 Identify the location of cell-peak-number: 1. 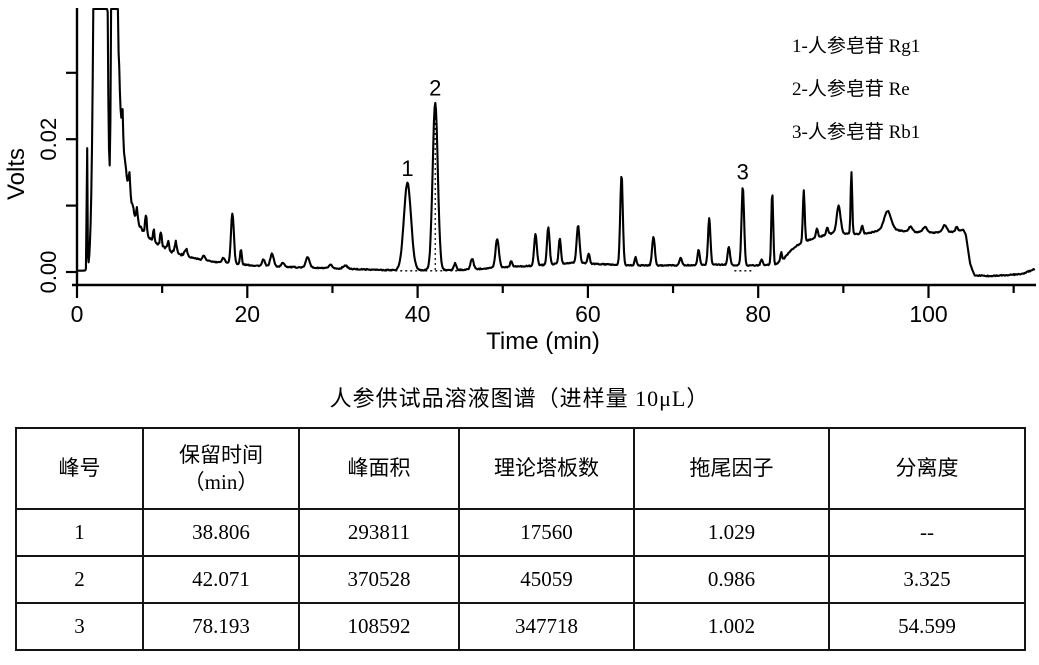
(79, 532).